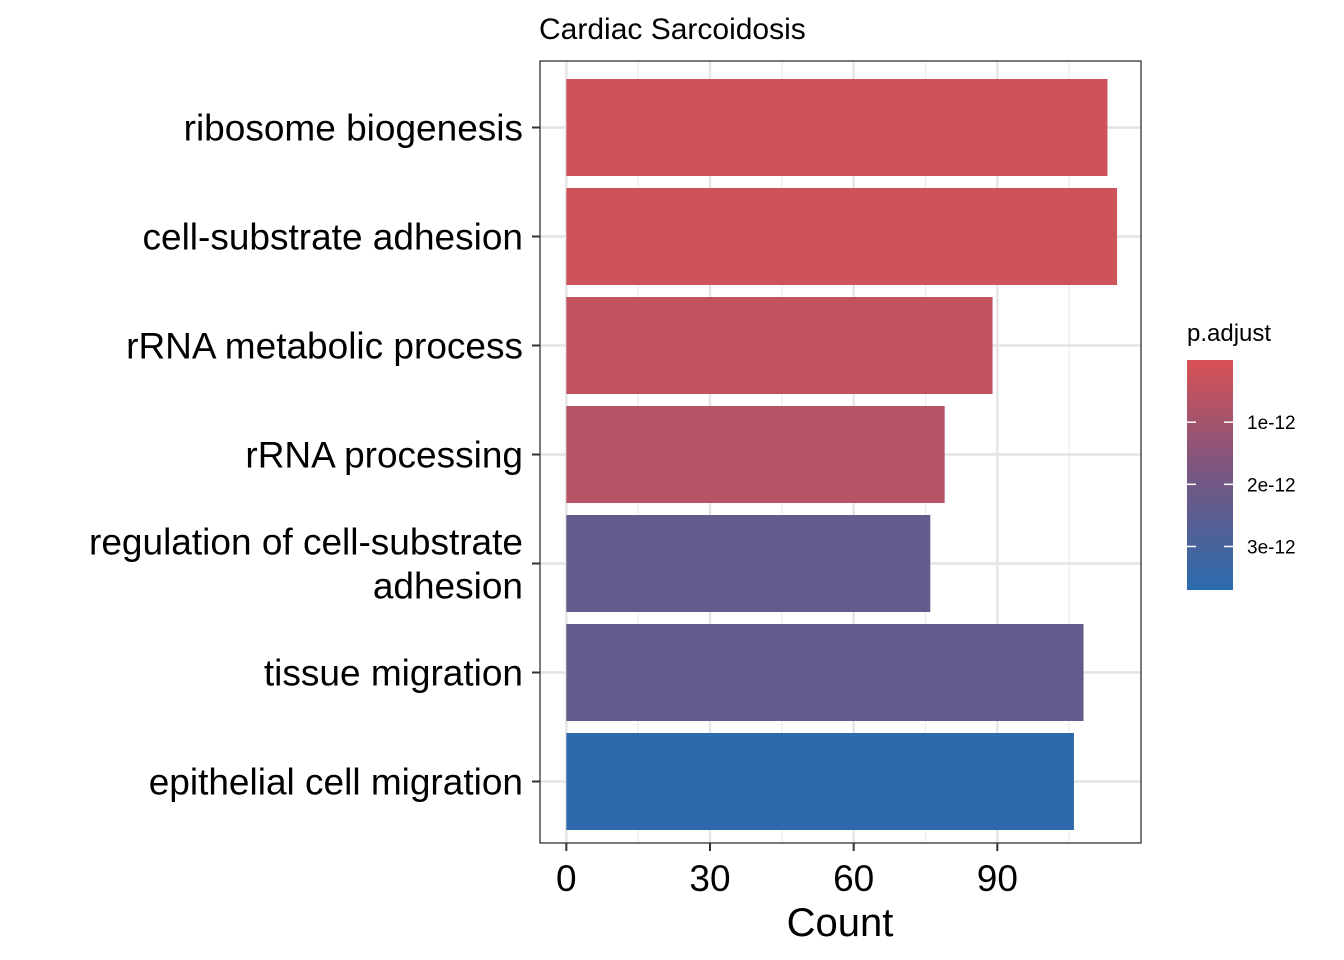  Describe the element at coordinates (1210, 475) in the screenshot. I see `legend-colorbar` at that location.